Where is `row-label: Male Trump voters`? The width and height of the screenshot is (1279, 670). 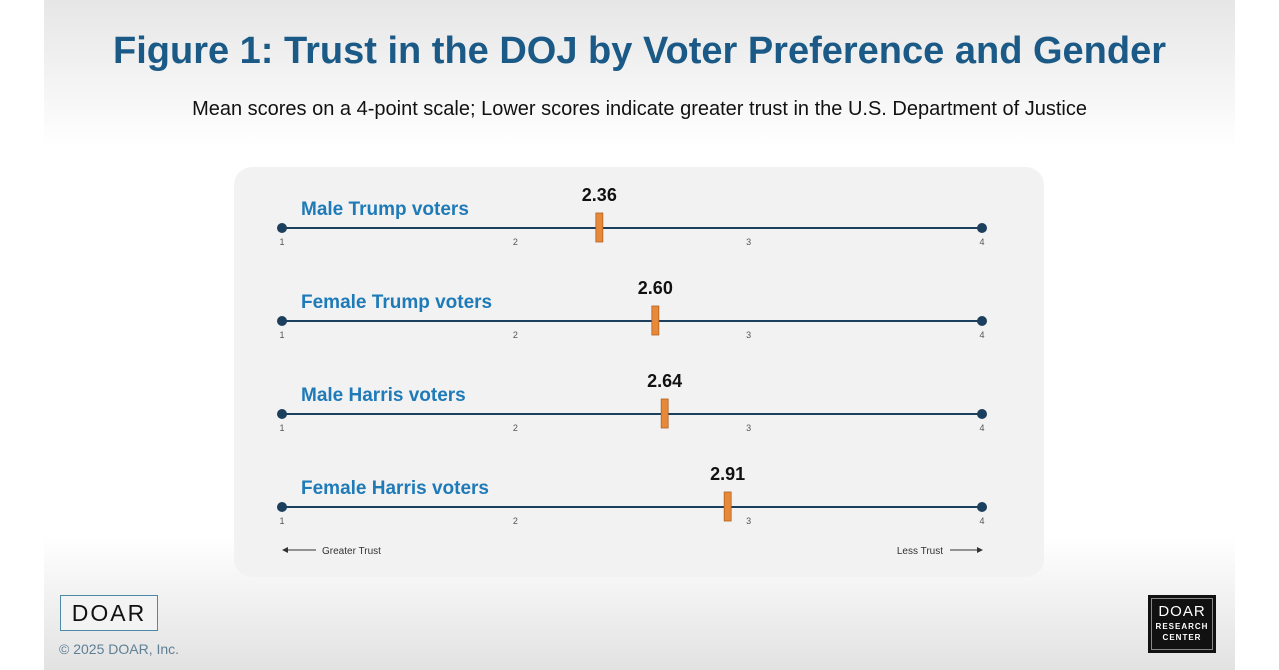 row-label: Male Trump voters is located at coordinates (385, 209).